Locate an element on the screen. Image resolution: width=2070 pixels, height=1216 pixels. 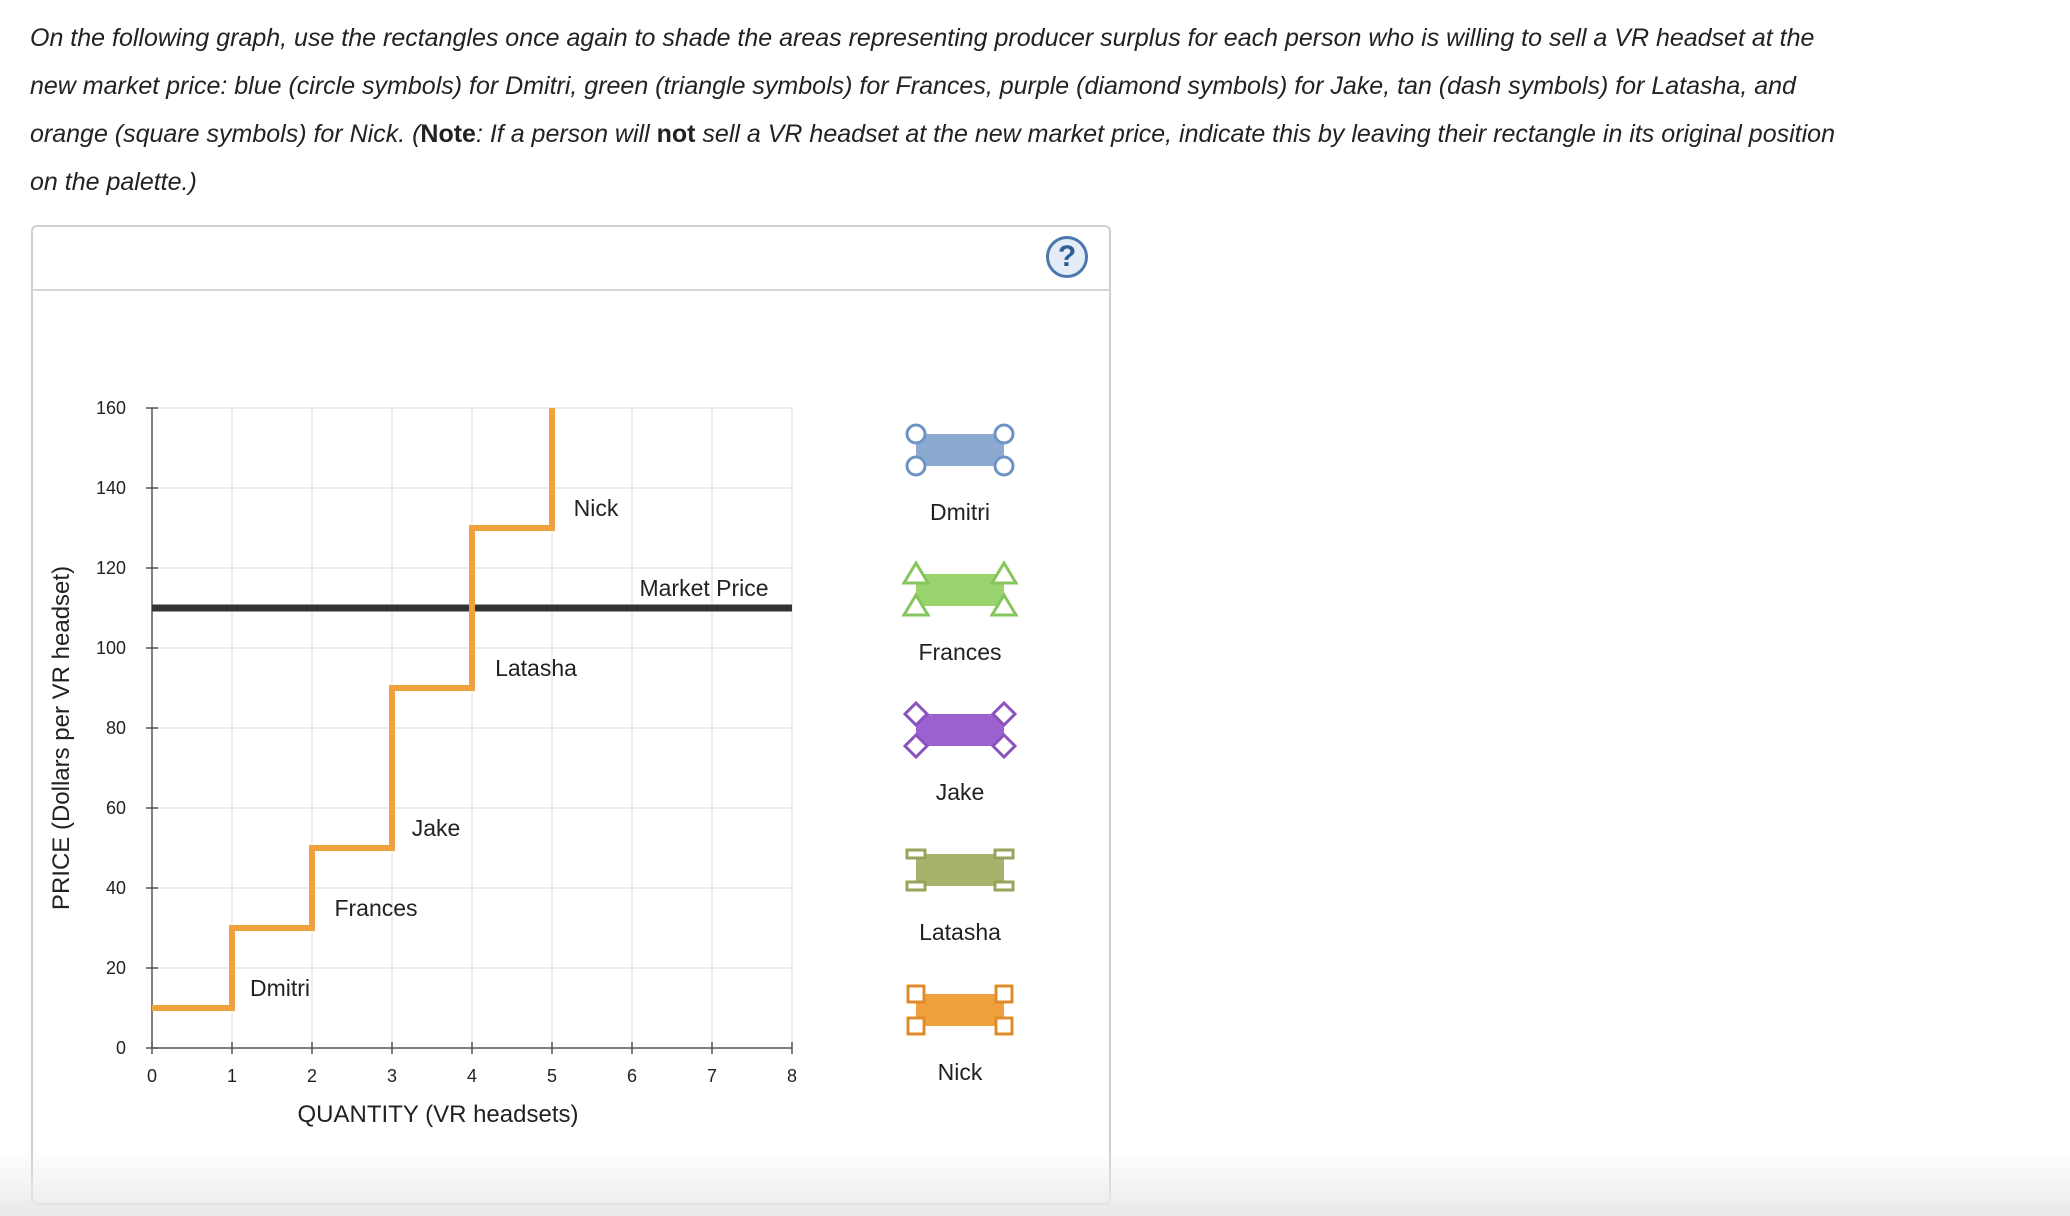
palette-label-nick: Nick is located at coordinates (960, 1072).